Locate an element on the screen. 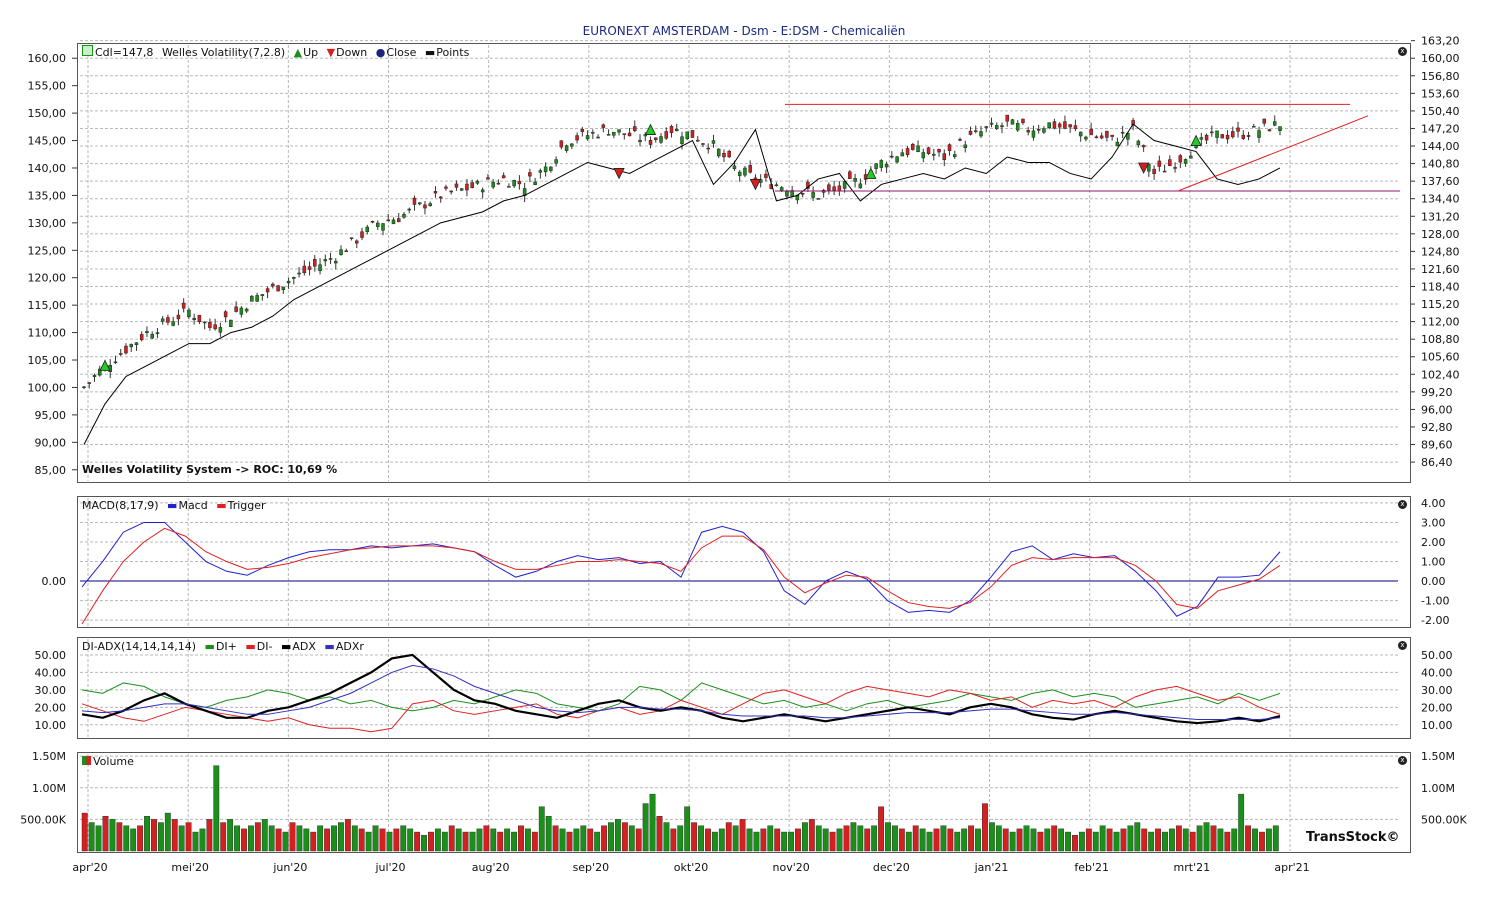  volume-legend-icon is located at coordinates (86, 760).